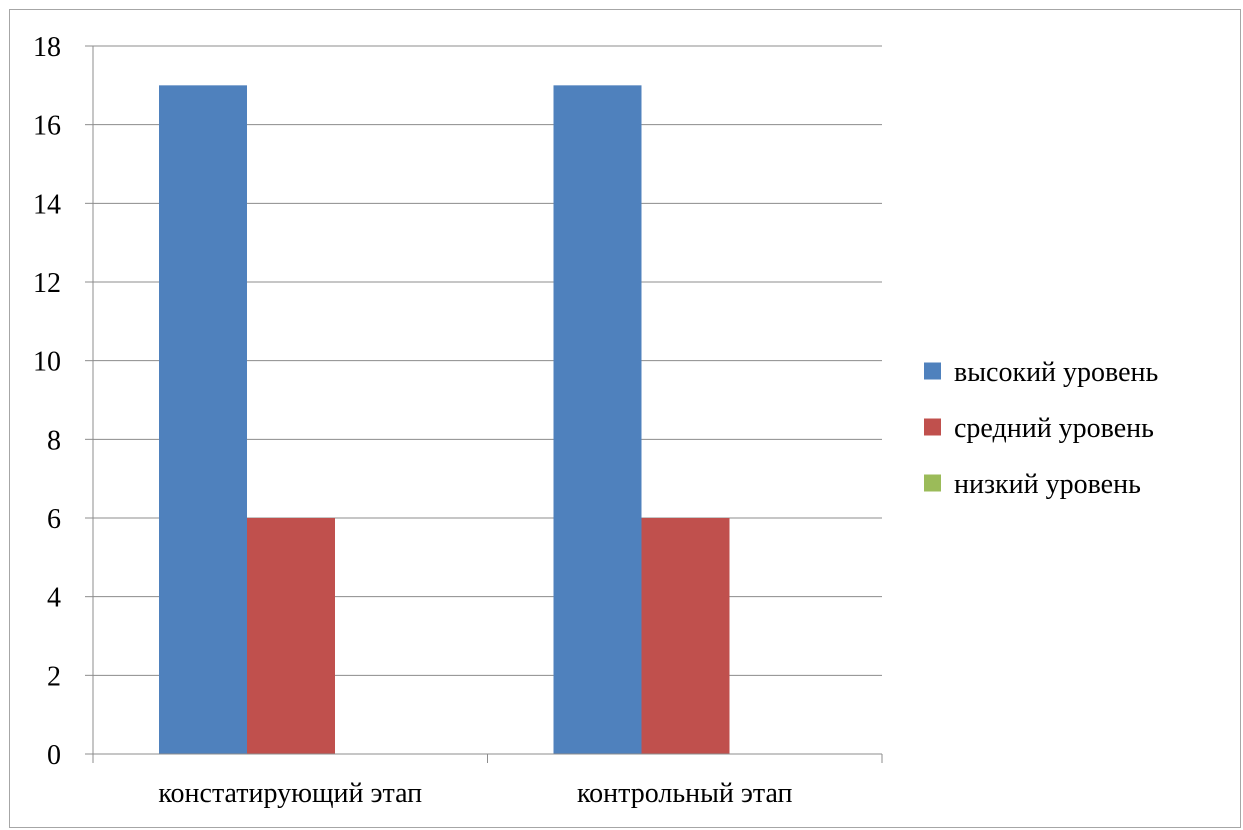 Image resolution: width=1243 pixels, height=830 pixels. I want to click on legend-label: средний уровень, so click(1054, 428).